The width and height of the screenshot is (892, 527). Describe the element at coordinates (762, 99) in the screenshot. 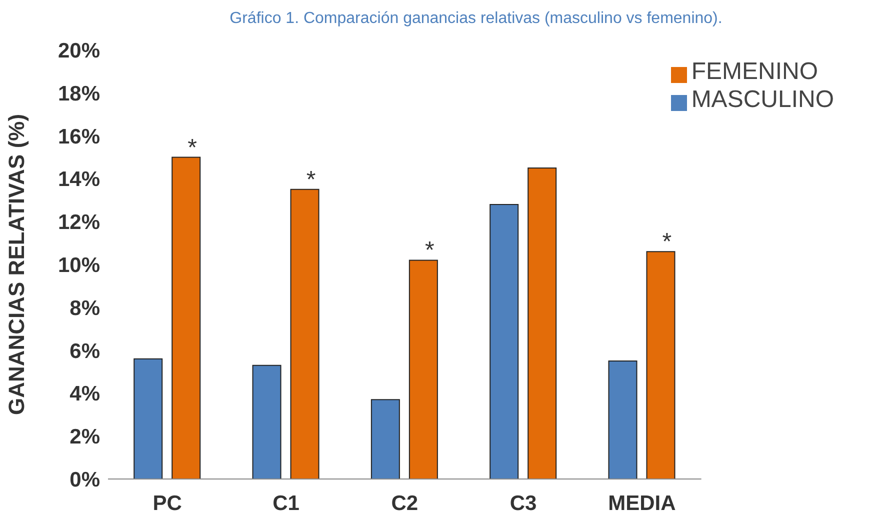

I see `legend-label: MASCULINO` at that location.